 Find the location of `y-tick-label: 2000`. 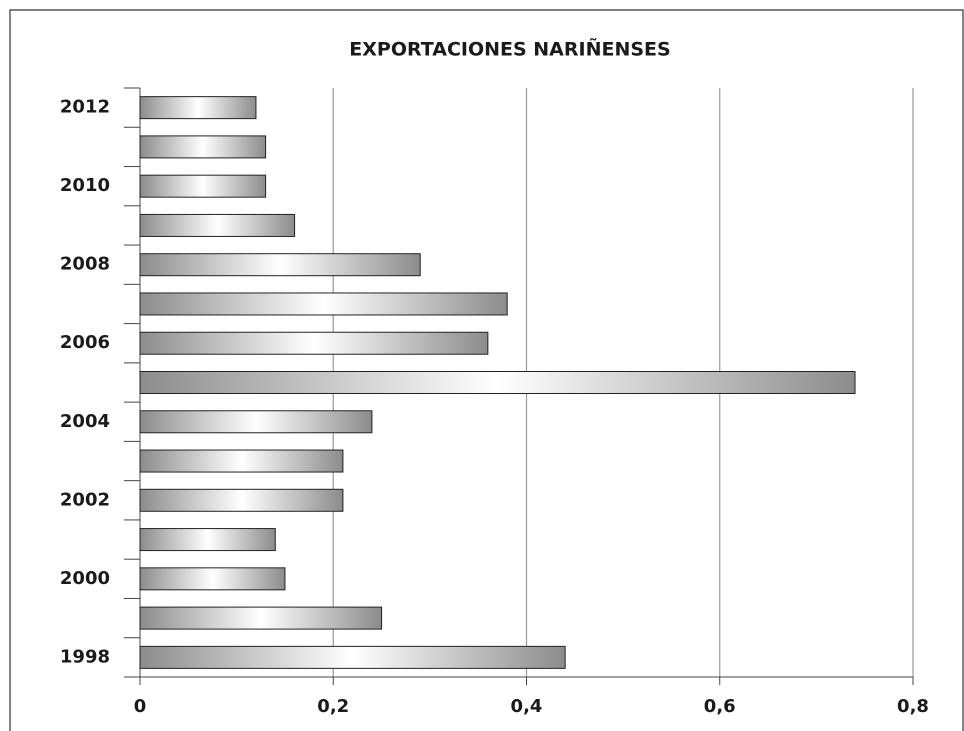

y-tick-label: 2000 is located at coordinates (85, 578).